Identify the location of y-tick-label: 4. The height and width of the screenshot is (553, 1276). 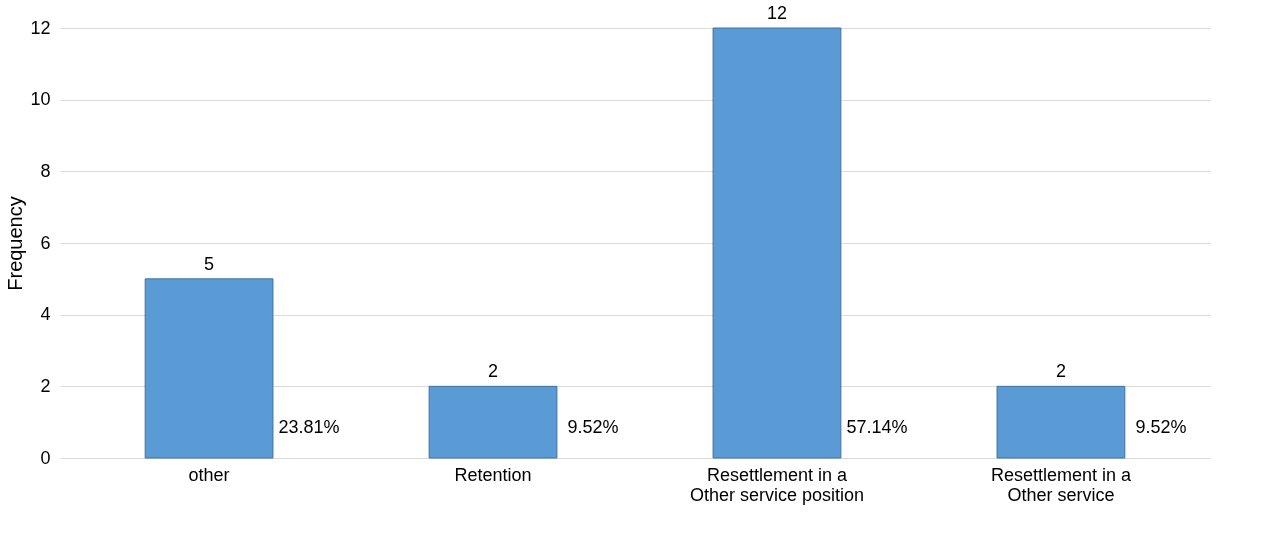
(45, 314).